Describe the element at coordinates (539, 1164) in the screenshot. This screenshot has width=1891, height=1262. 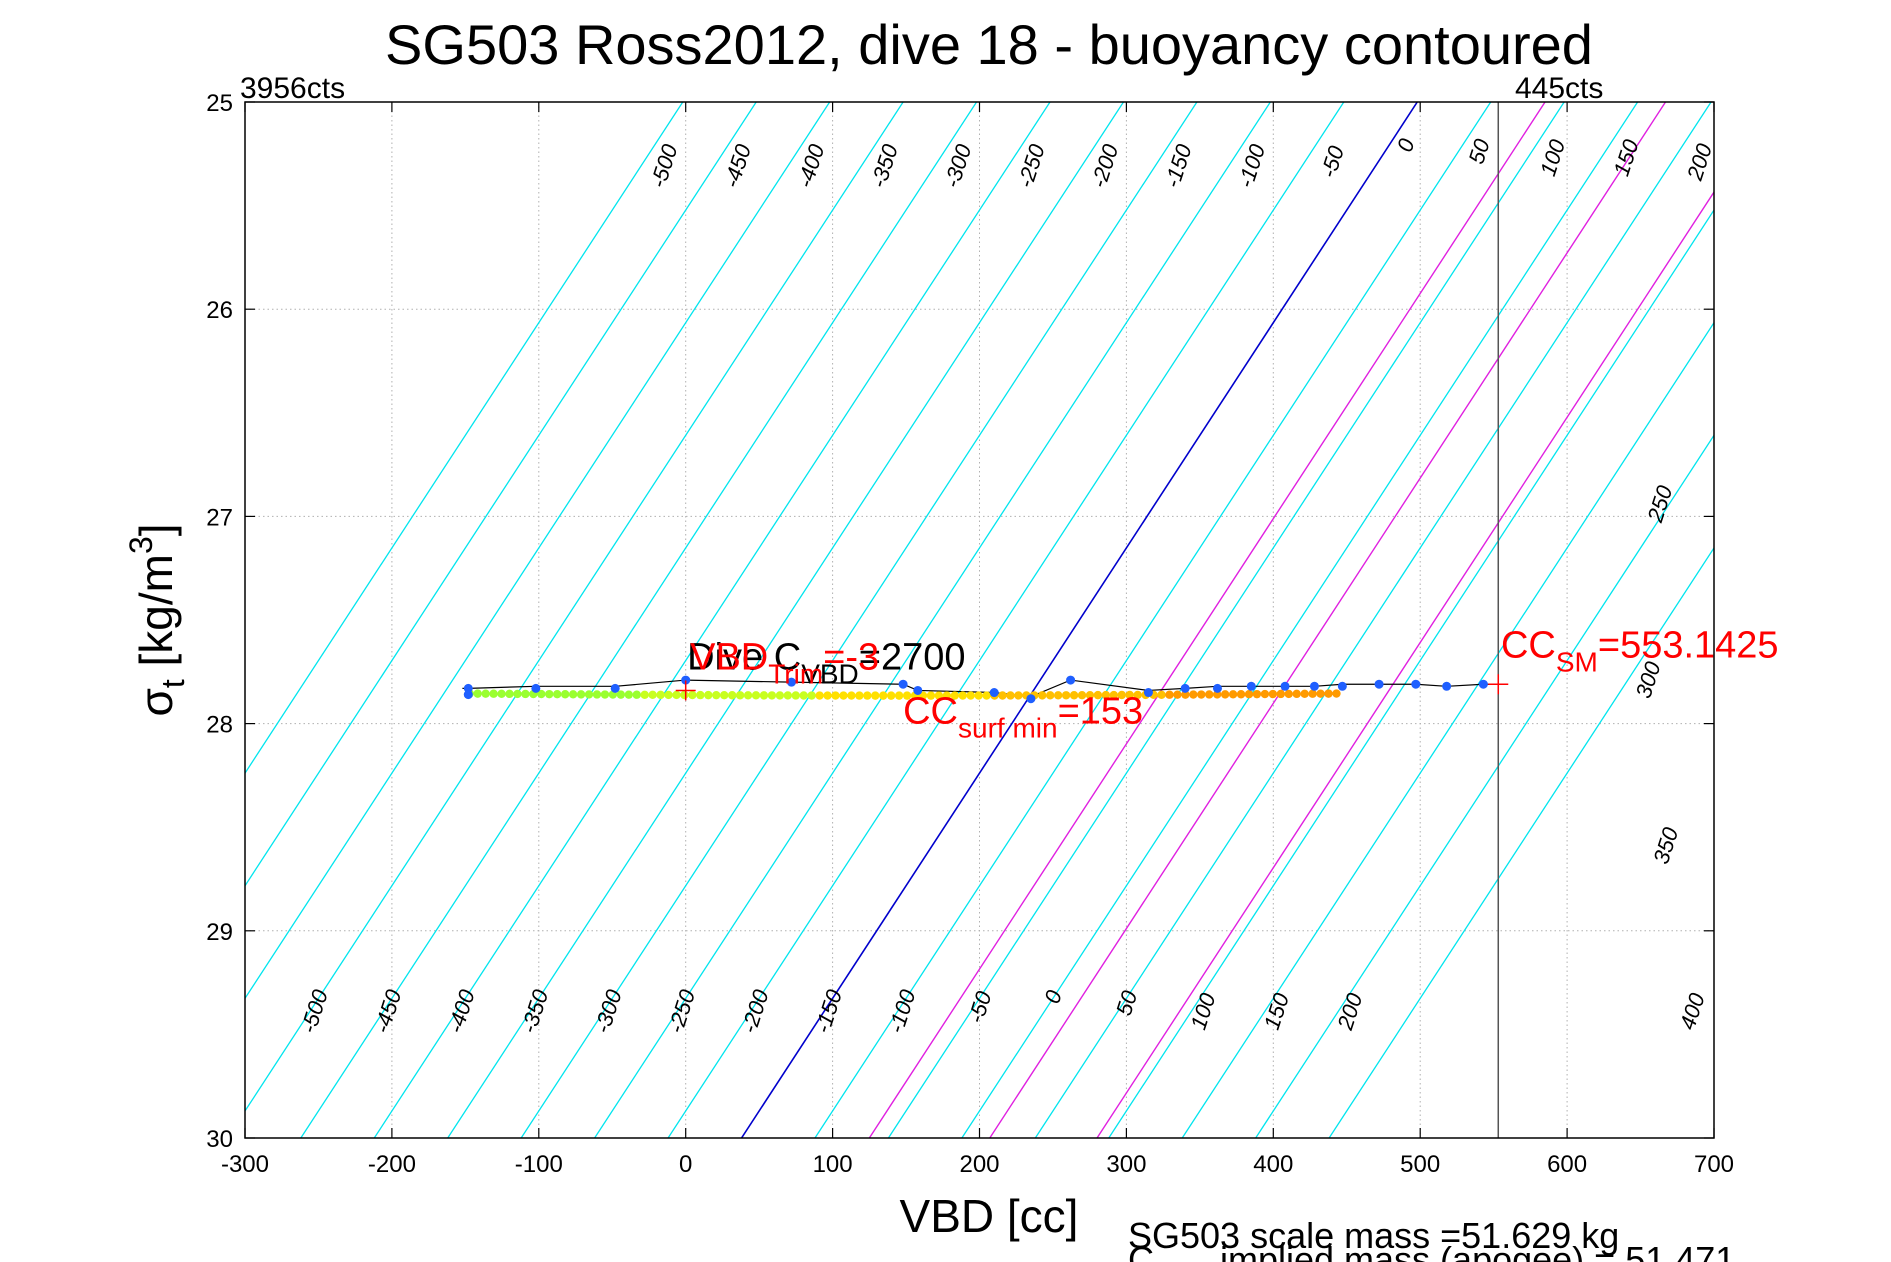
I see `x-tick-label: -100` at that location.